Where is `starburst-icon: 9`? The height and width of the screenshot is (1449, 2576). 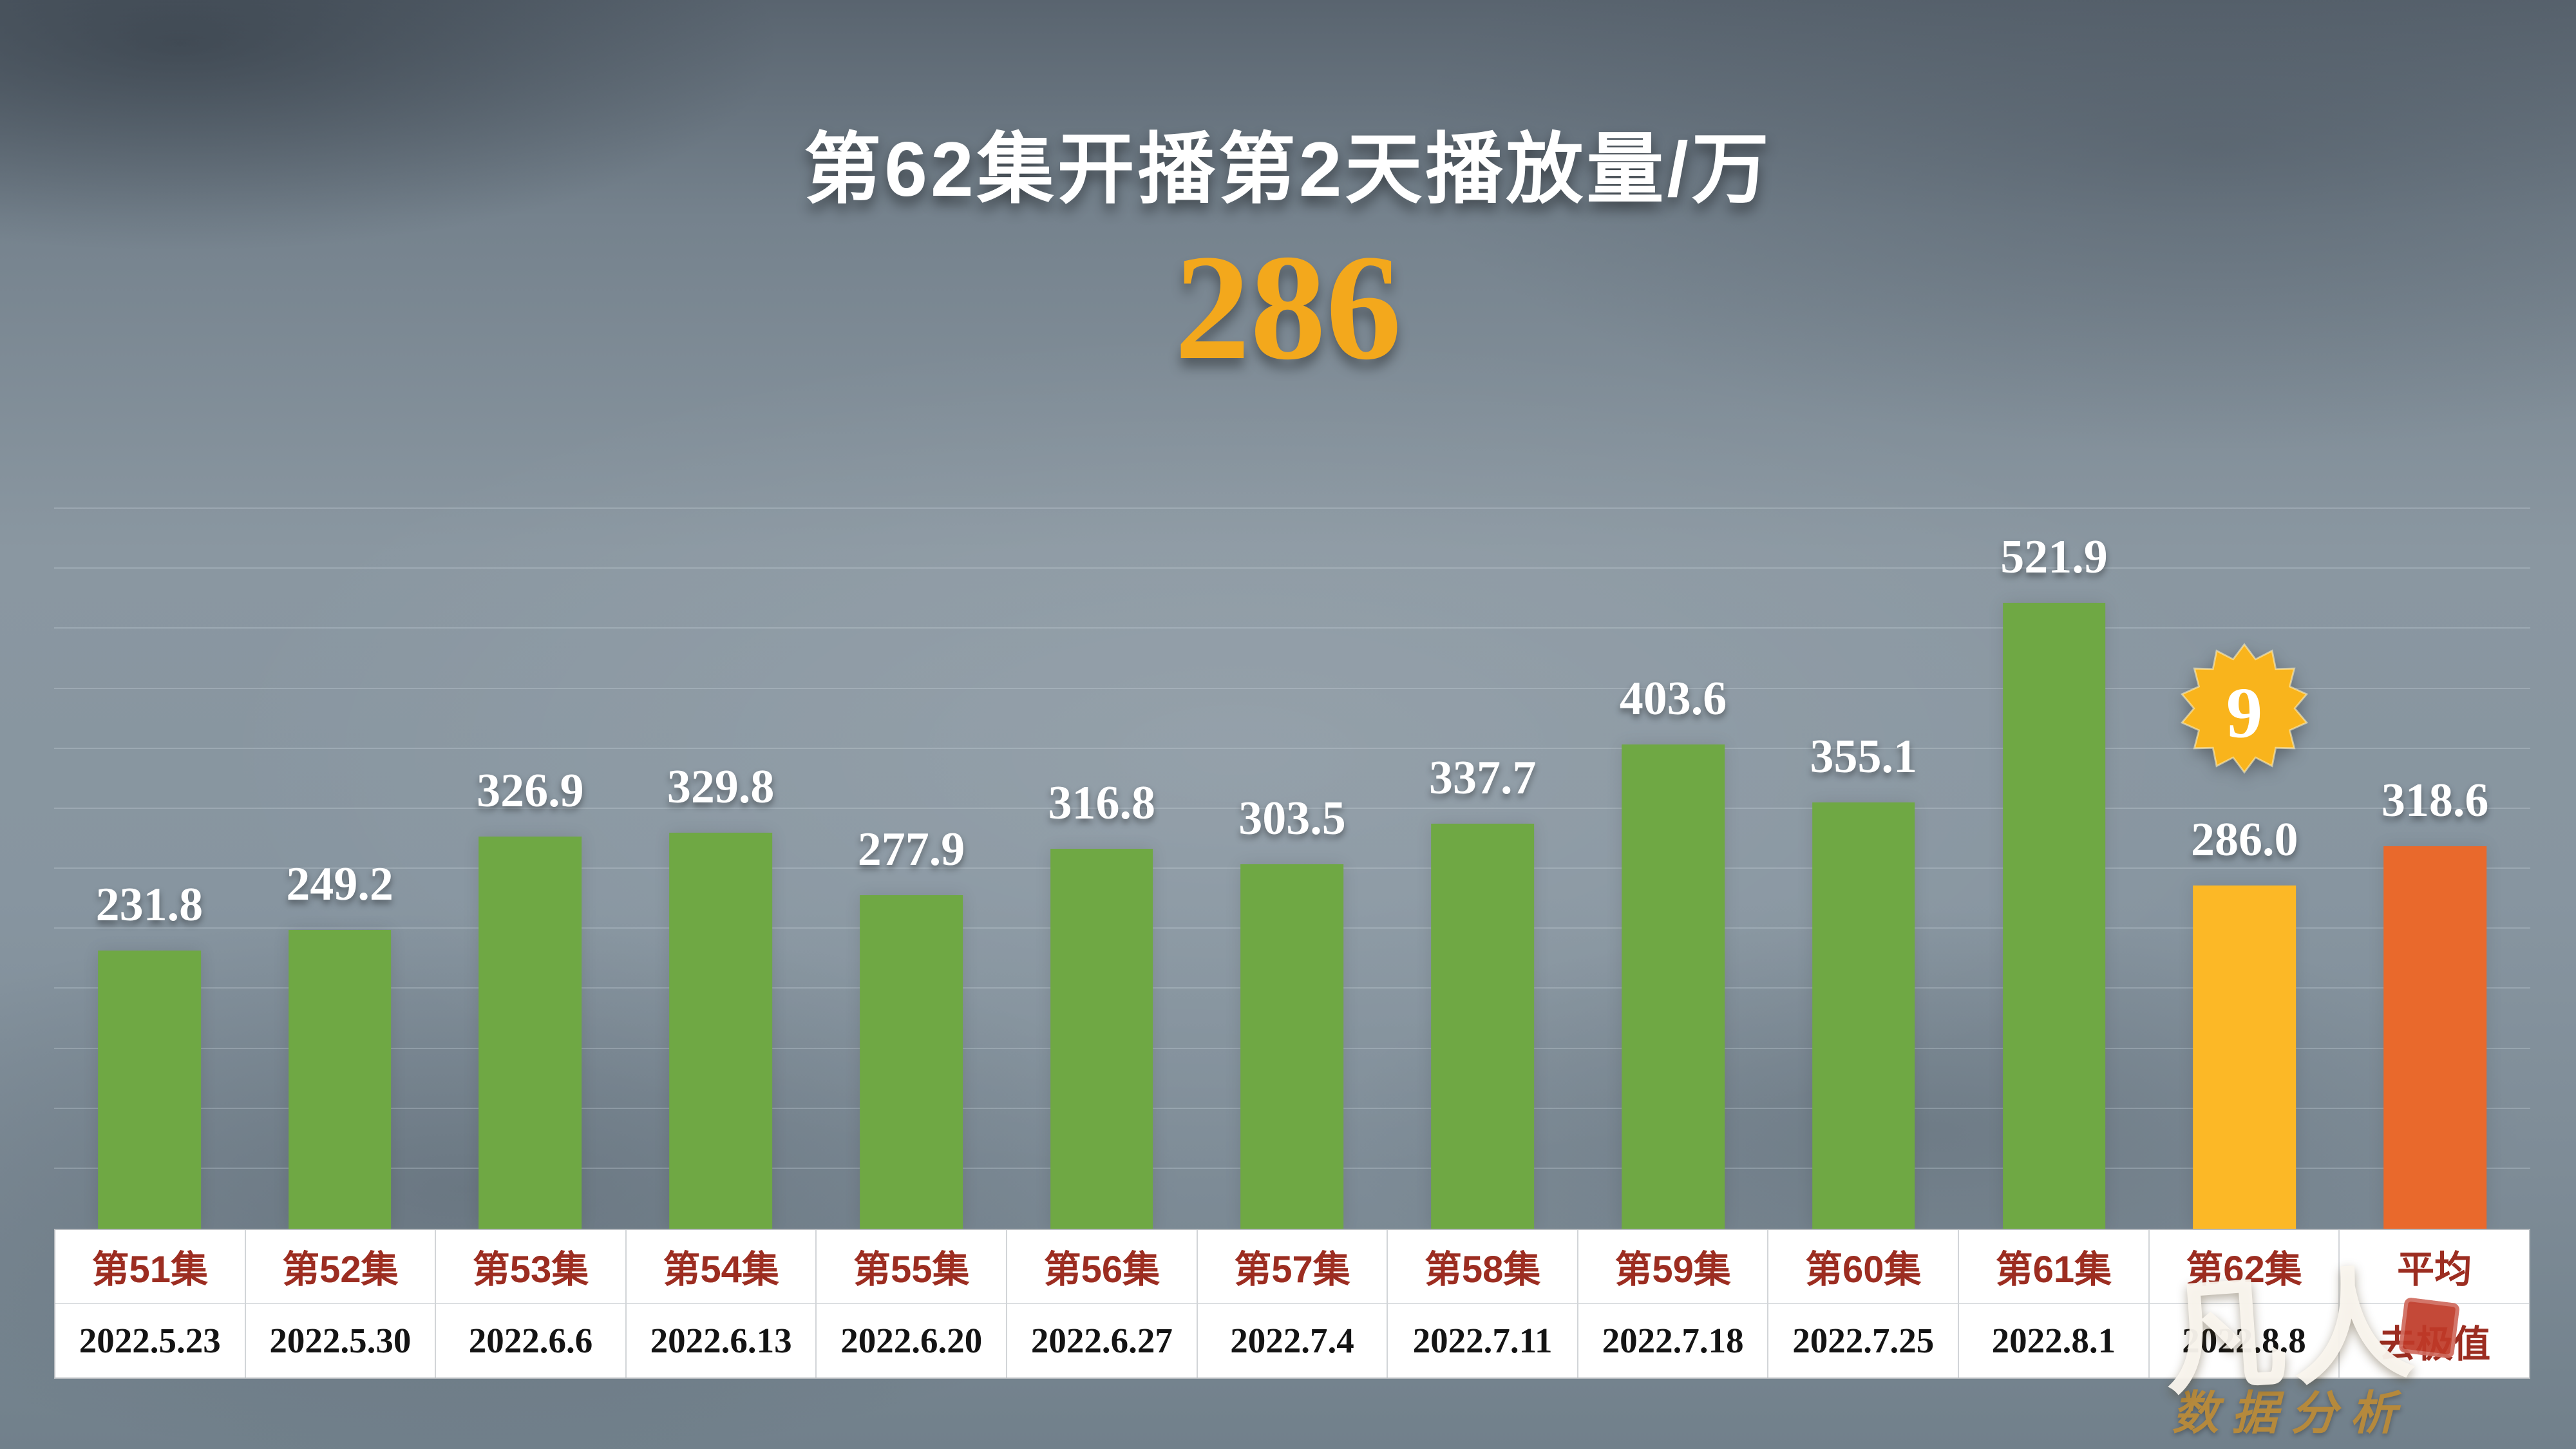
starburst-icon: 9 is located at coordinates (2245, 709).